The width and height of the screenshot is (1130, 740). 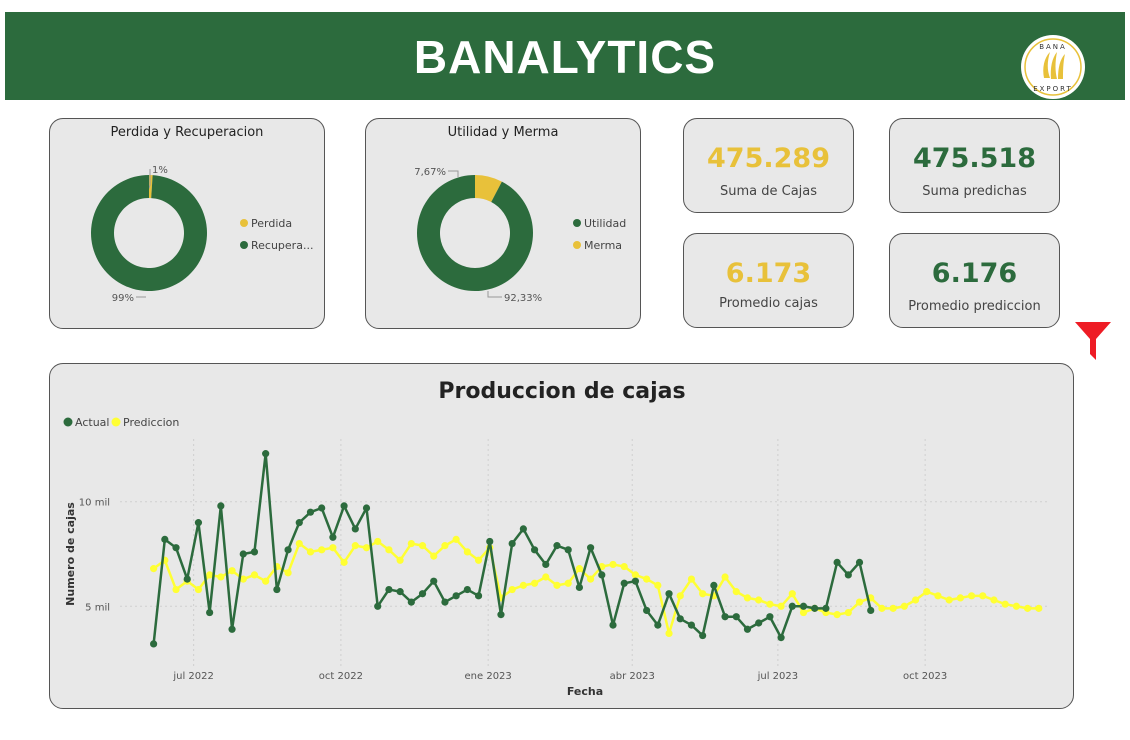 What do you see at coordinates (768, 165) in the screenshot?
I see `kpi-suma-cajas: 475.289 Suma de Cajas` at bounding box center [768, 165].